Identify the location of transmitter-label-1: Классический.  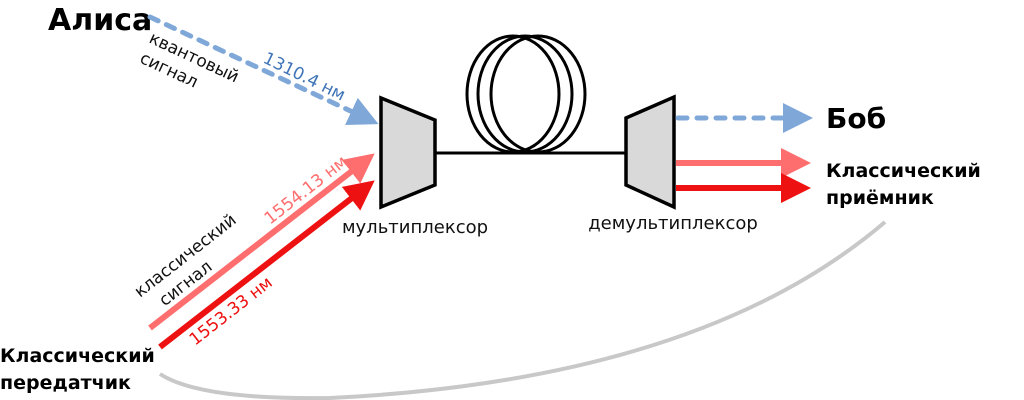
(77, 356).